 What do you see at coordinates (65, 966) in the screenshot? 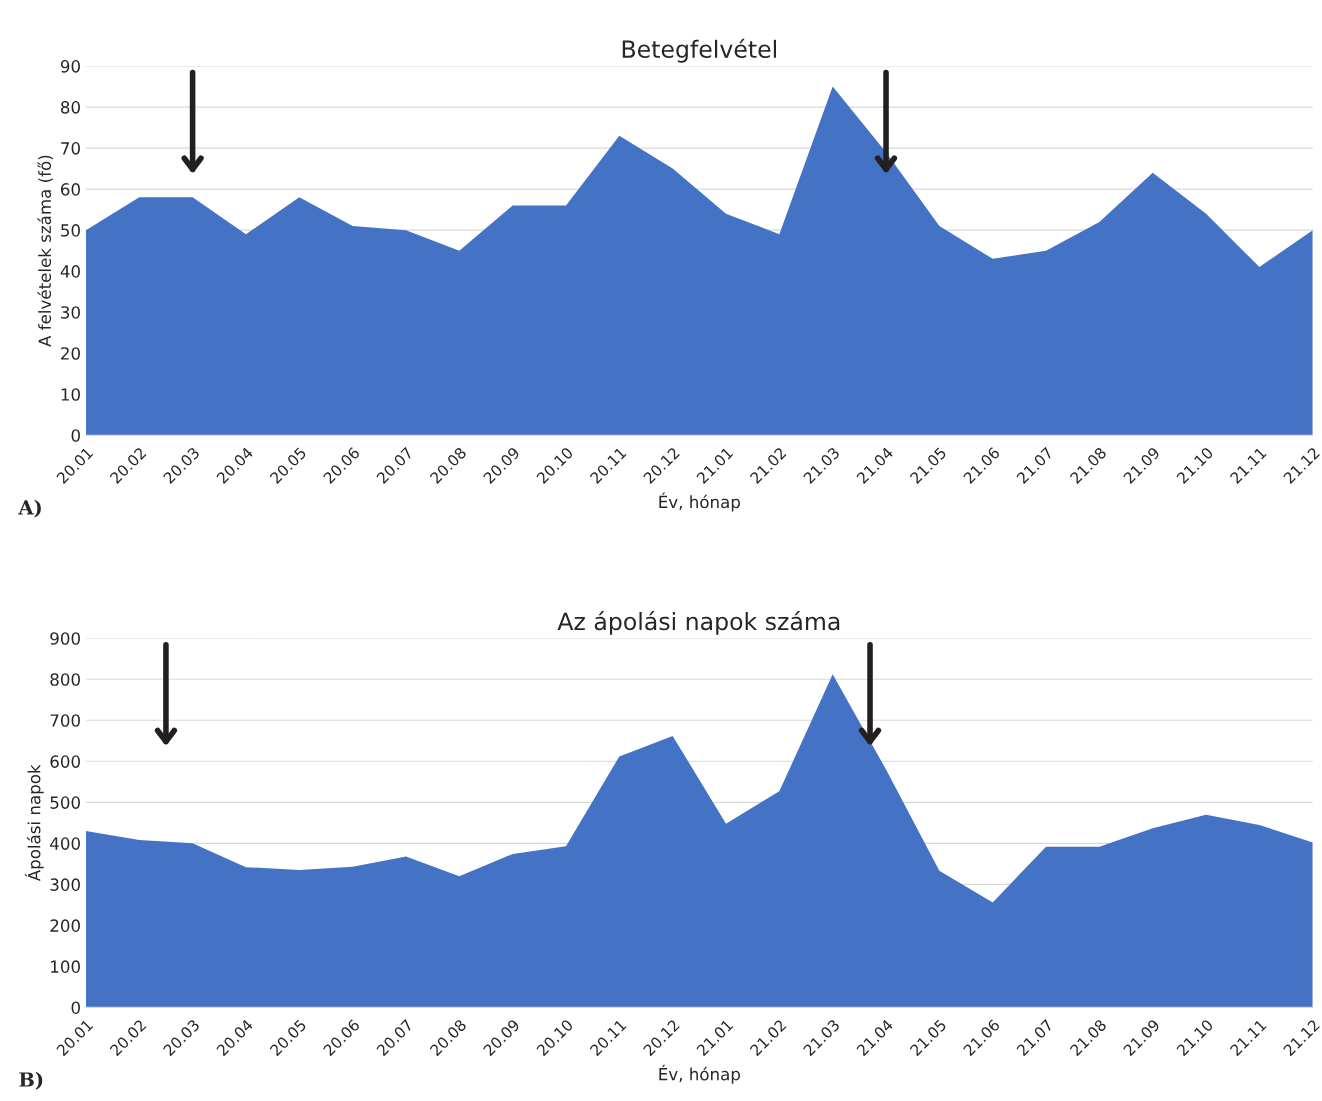
I see `y-tick-label: 100` at bounding box center [65, 966].